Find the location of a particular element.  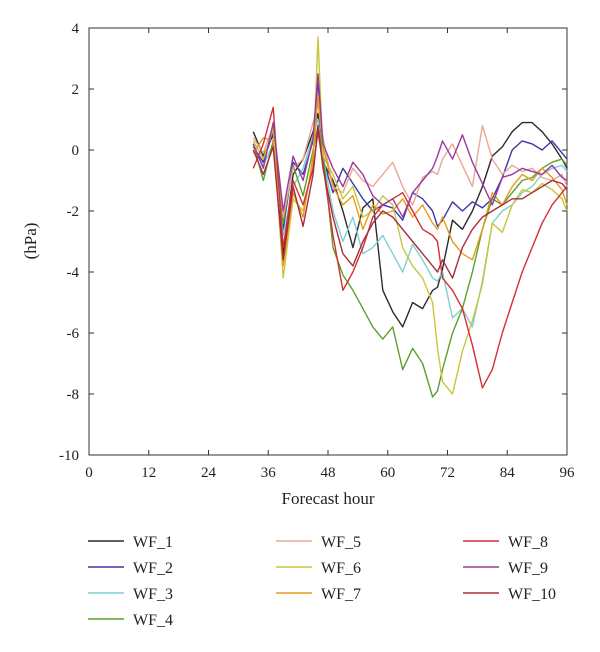

x-tick-label: 36 is located at coordinates (269, 473).